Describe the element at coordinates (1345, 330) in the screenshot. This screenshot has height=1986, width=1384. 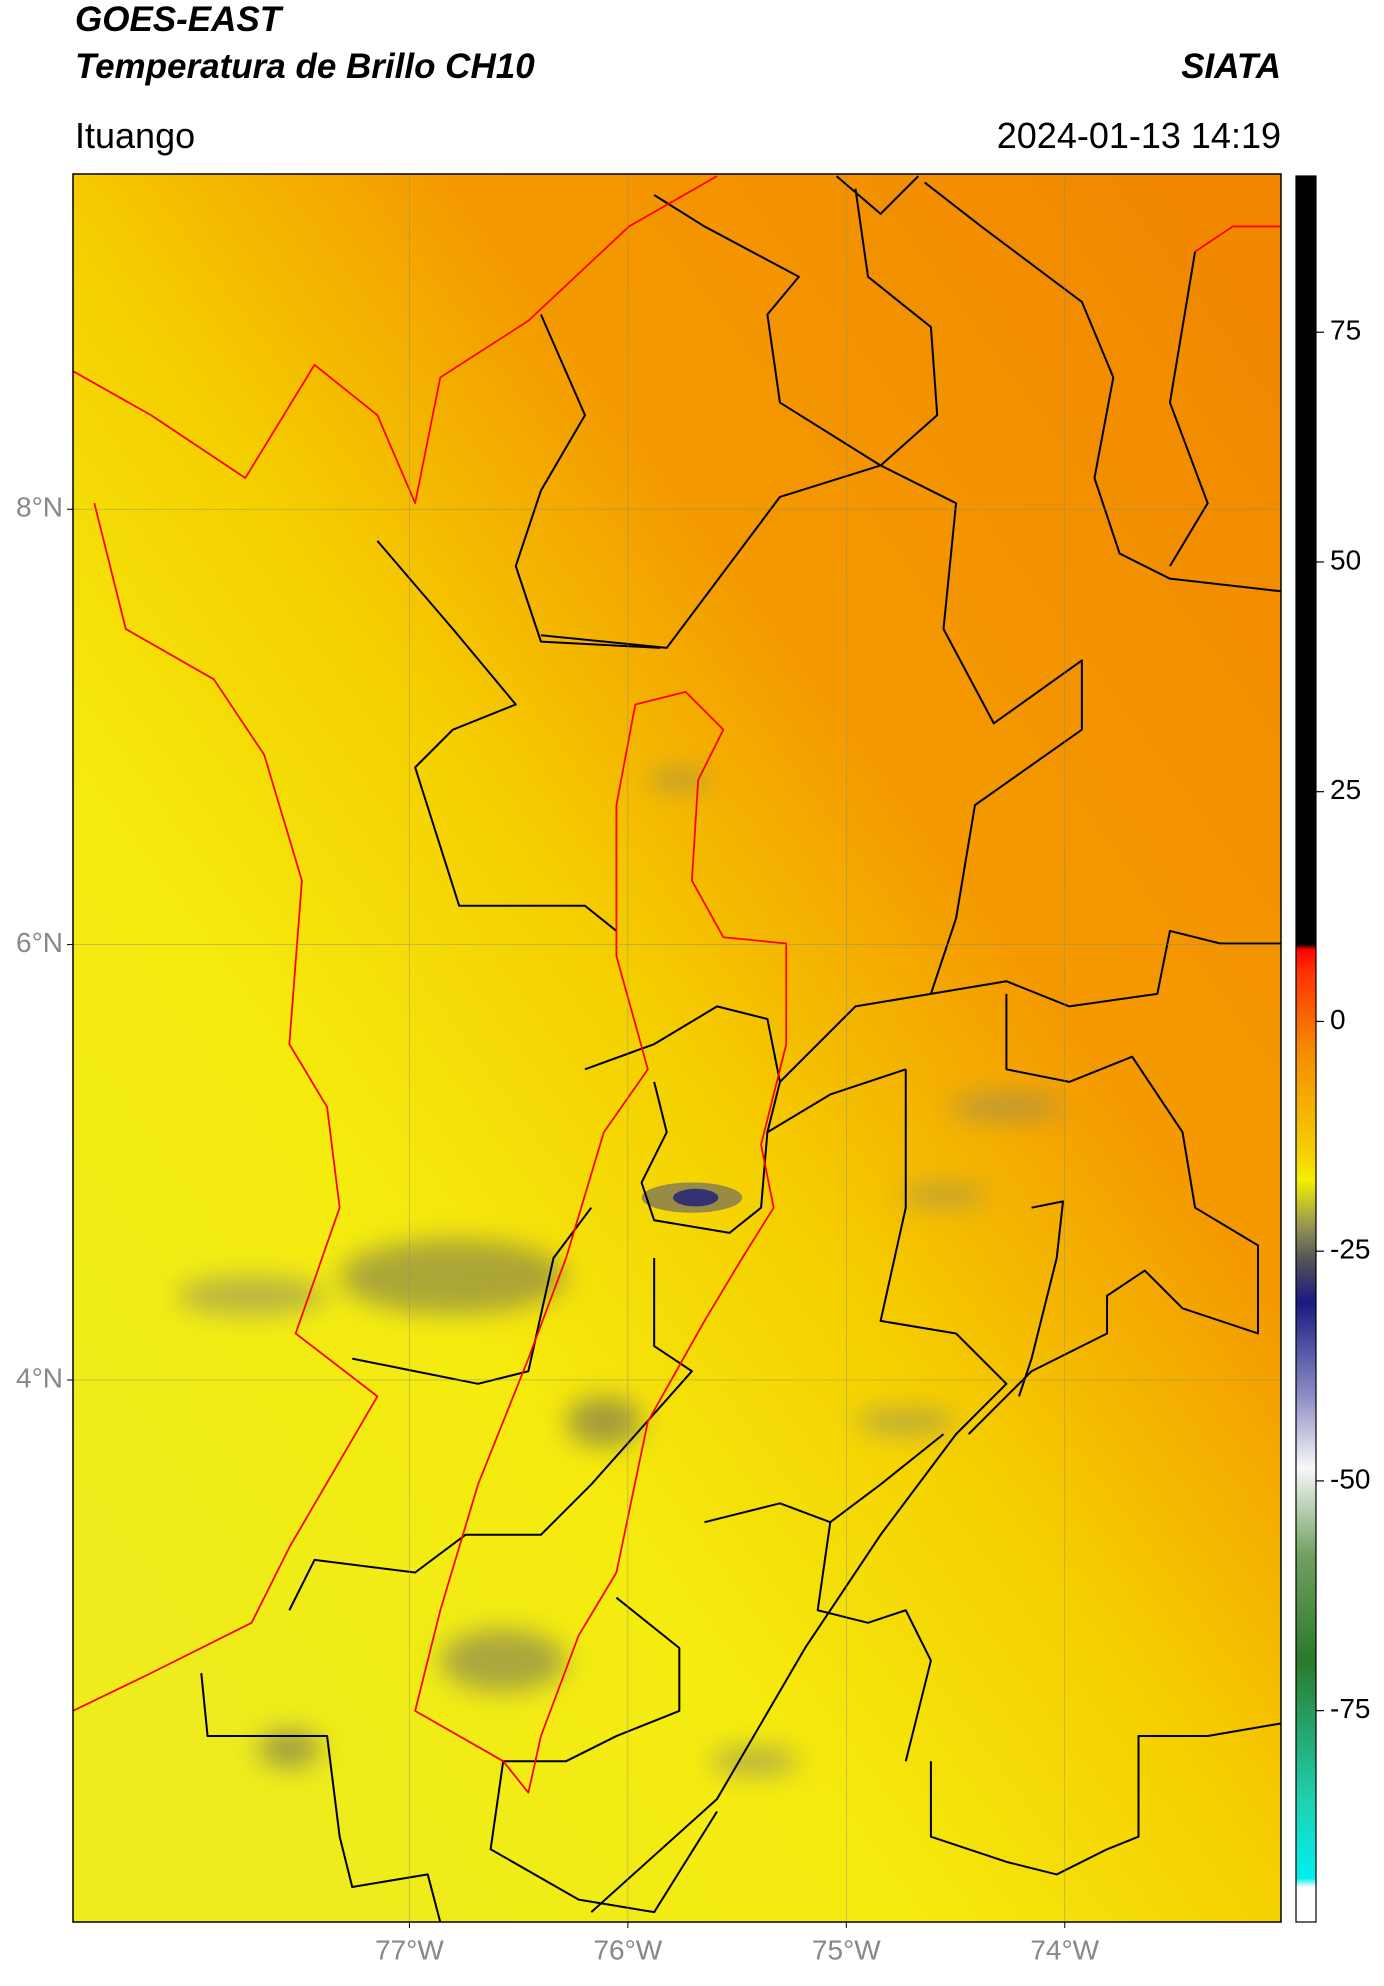
I see `colorbar-tick-label: 75` at that location.